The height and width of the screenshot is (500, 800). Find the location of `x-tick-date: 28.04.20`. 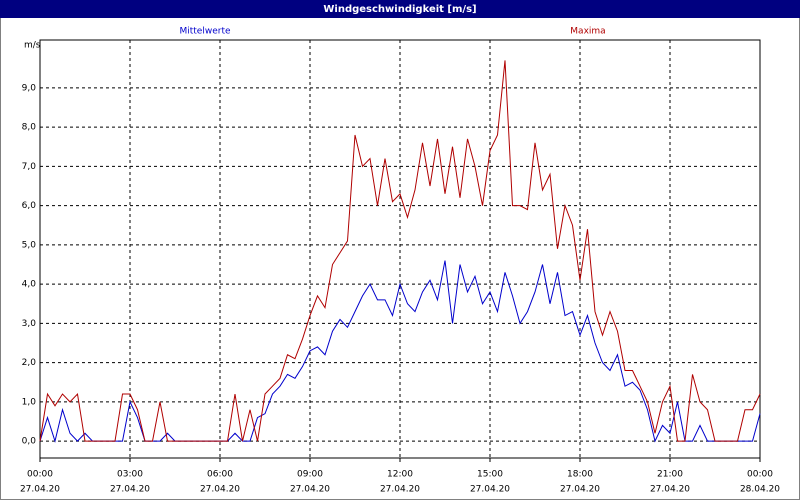

x-tick-date: 28.04.20 is located at coordinates (760, 490).